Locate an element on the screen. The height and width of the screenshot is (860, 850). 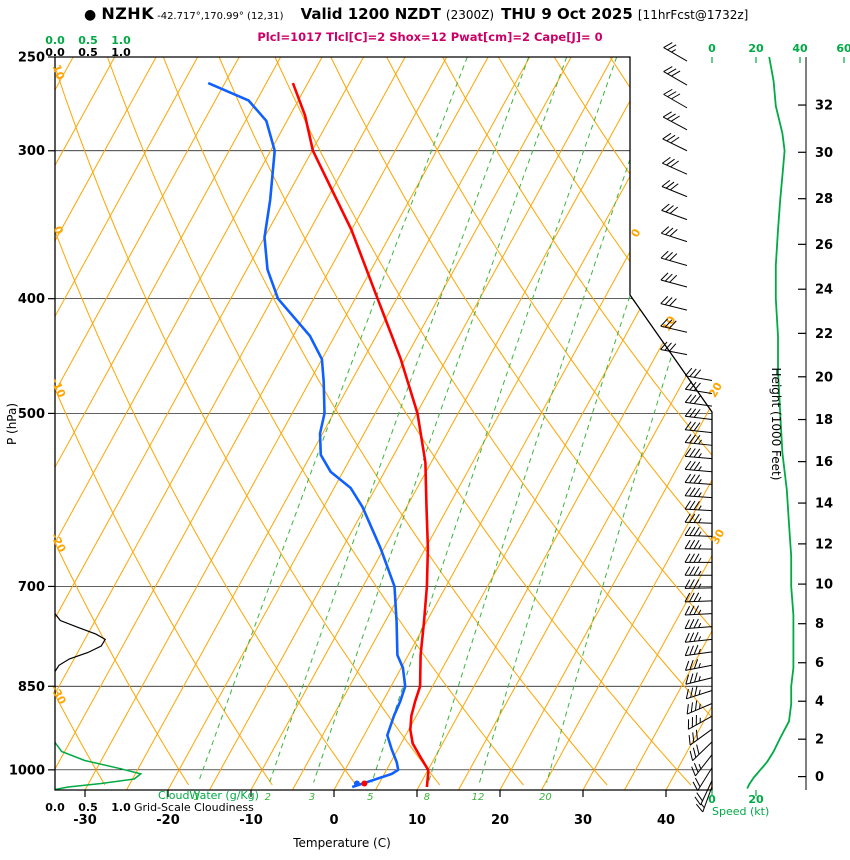
svg-text: 60 is located at coordinates (843, 48).